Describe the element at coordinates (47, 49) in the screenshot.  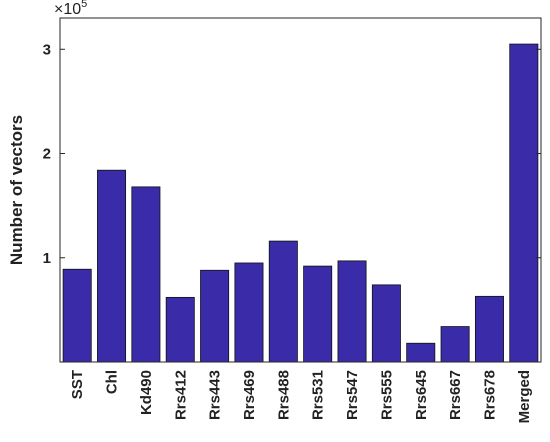
I see `y-tick-label: 3` at that location.